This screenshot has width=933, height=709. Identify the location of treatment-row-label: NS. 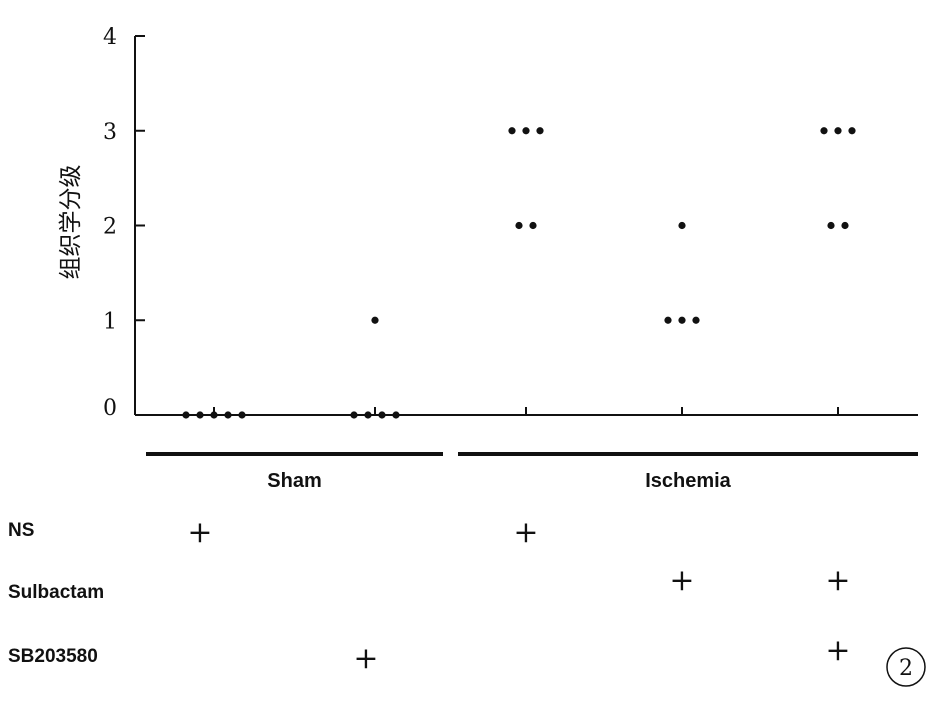
(21, 530).